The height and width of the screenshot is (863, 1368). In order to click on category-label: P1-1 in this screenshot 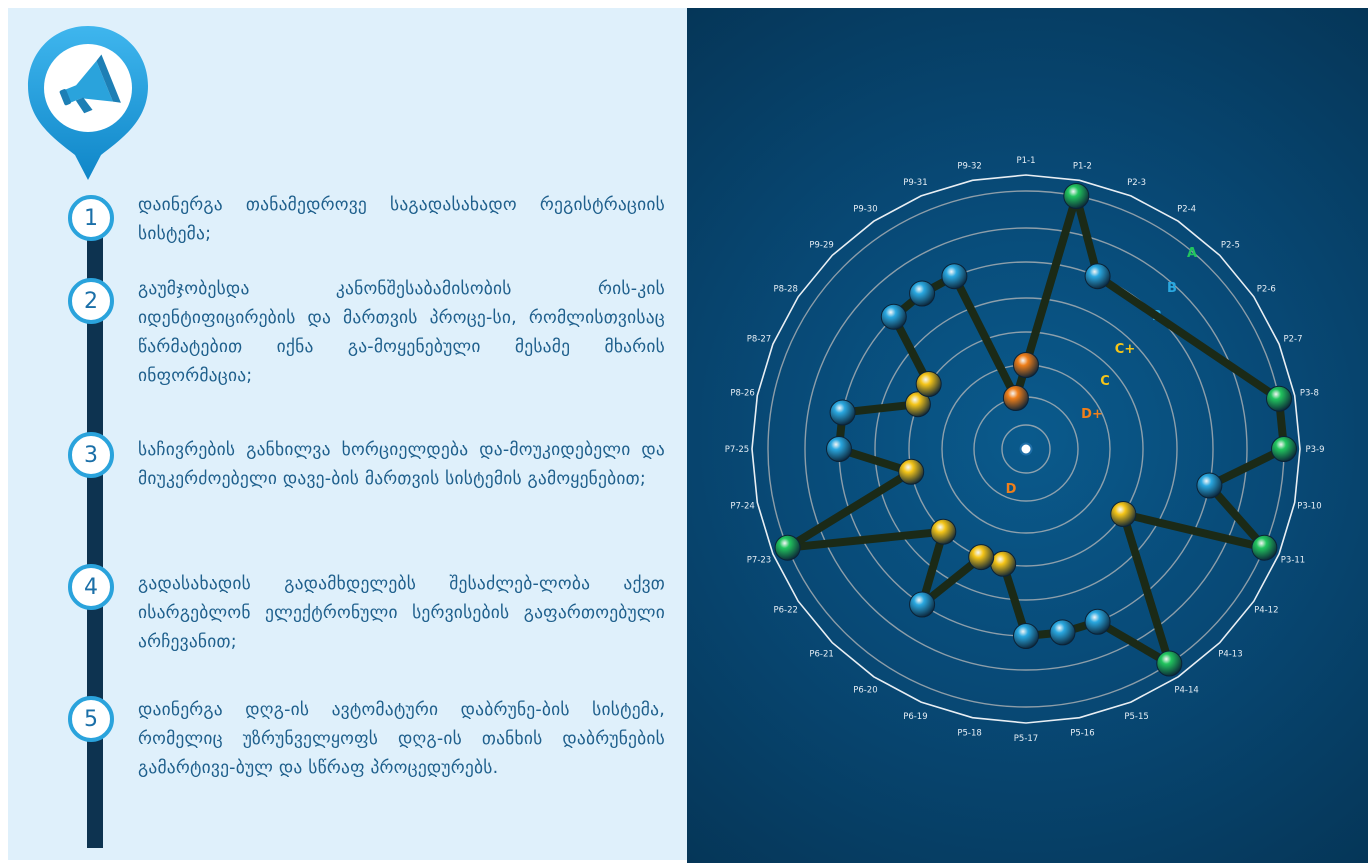, I will do `click(1025, 161)`.